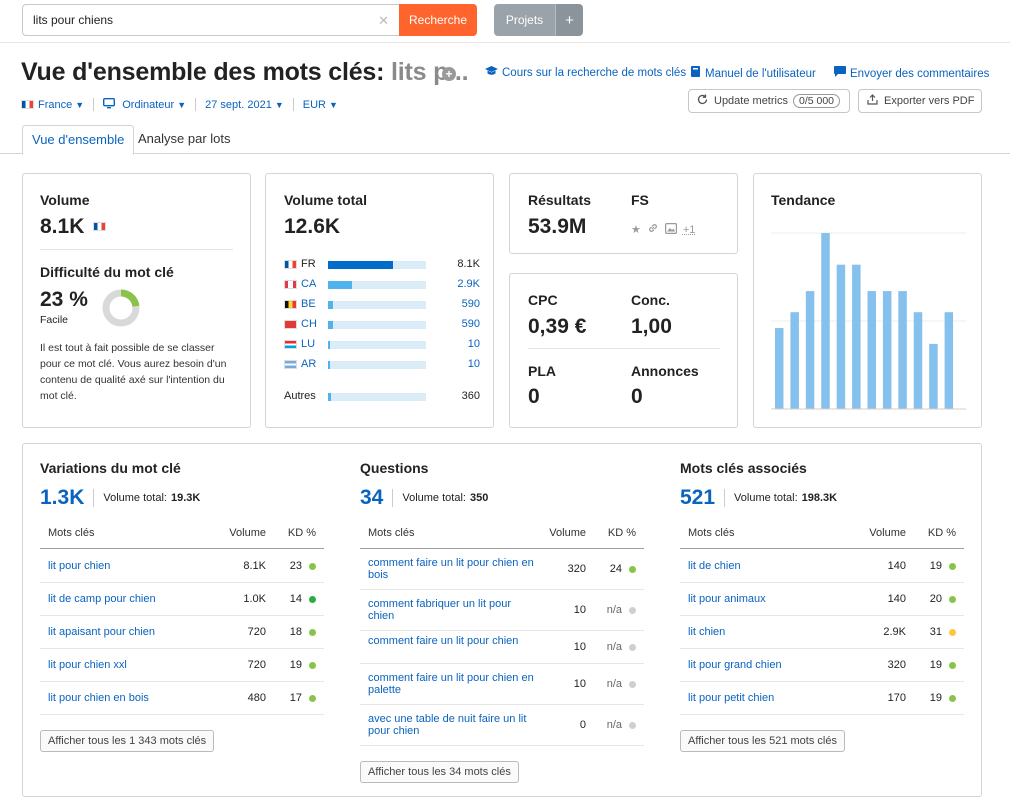 The height and width of the screenshot is (805, 1010). I want to click on add-project-button: +, so click(569, 20).